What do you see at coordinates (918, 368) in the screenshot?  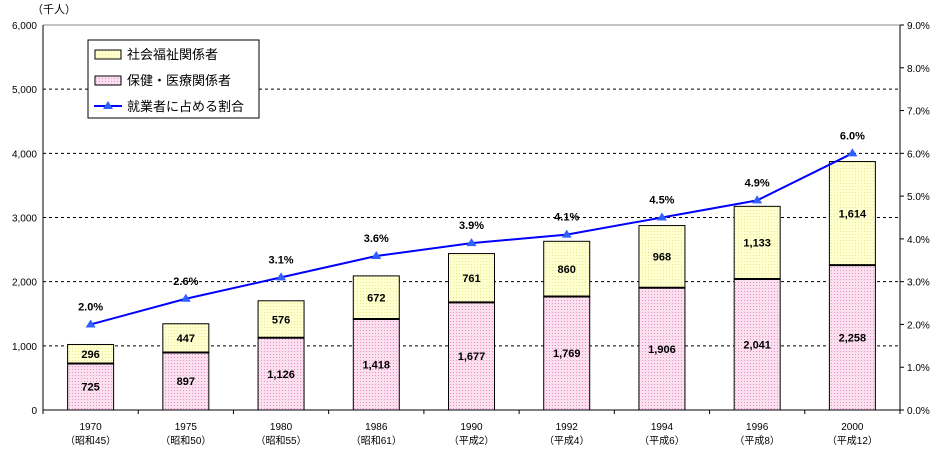 I see `y2-tick-label: 1.0%` at bounding box center [918, 368].